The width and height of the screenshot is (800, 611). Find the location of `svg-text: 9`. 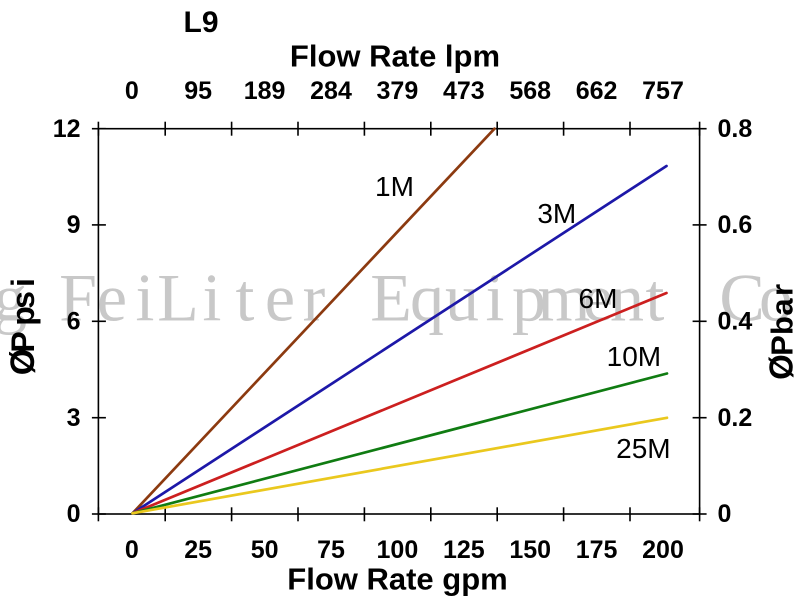

svg-text: 9 is located at coordinates (74, 225).